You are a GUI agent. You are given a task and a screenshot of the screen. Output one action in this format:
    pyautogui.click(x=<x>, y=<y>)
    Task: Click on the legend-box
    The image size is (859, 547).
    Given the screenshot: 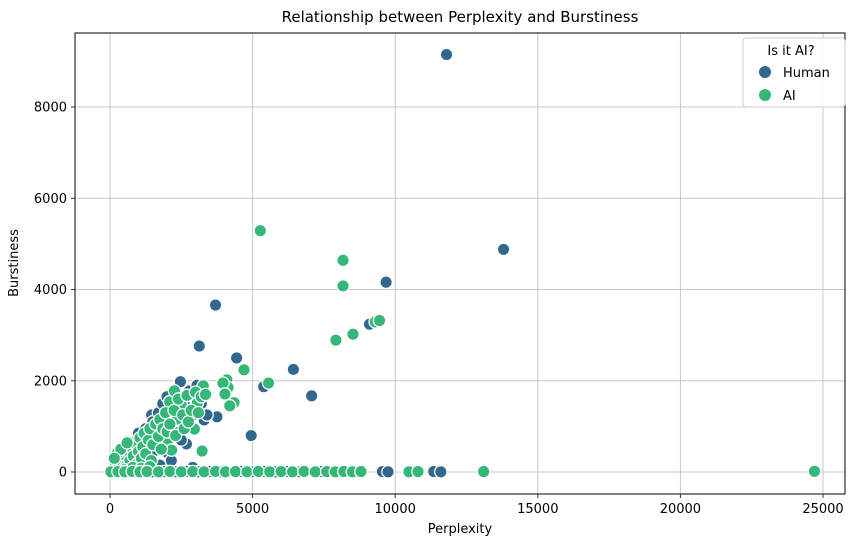 What is the action you would take?
    pyautogui.click(x=794, y=72)
    